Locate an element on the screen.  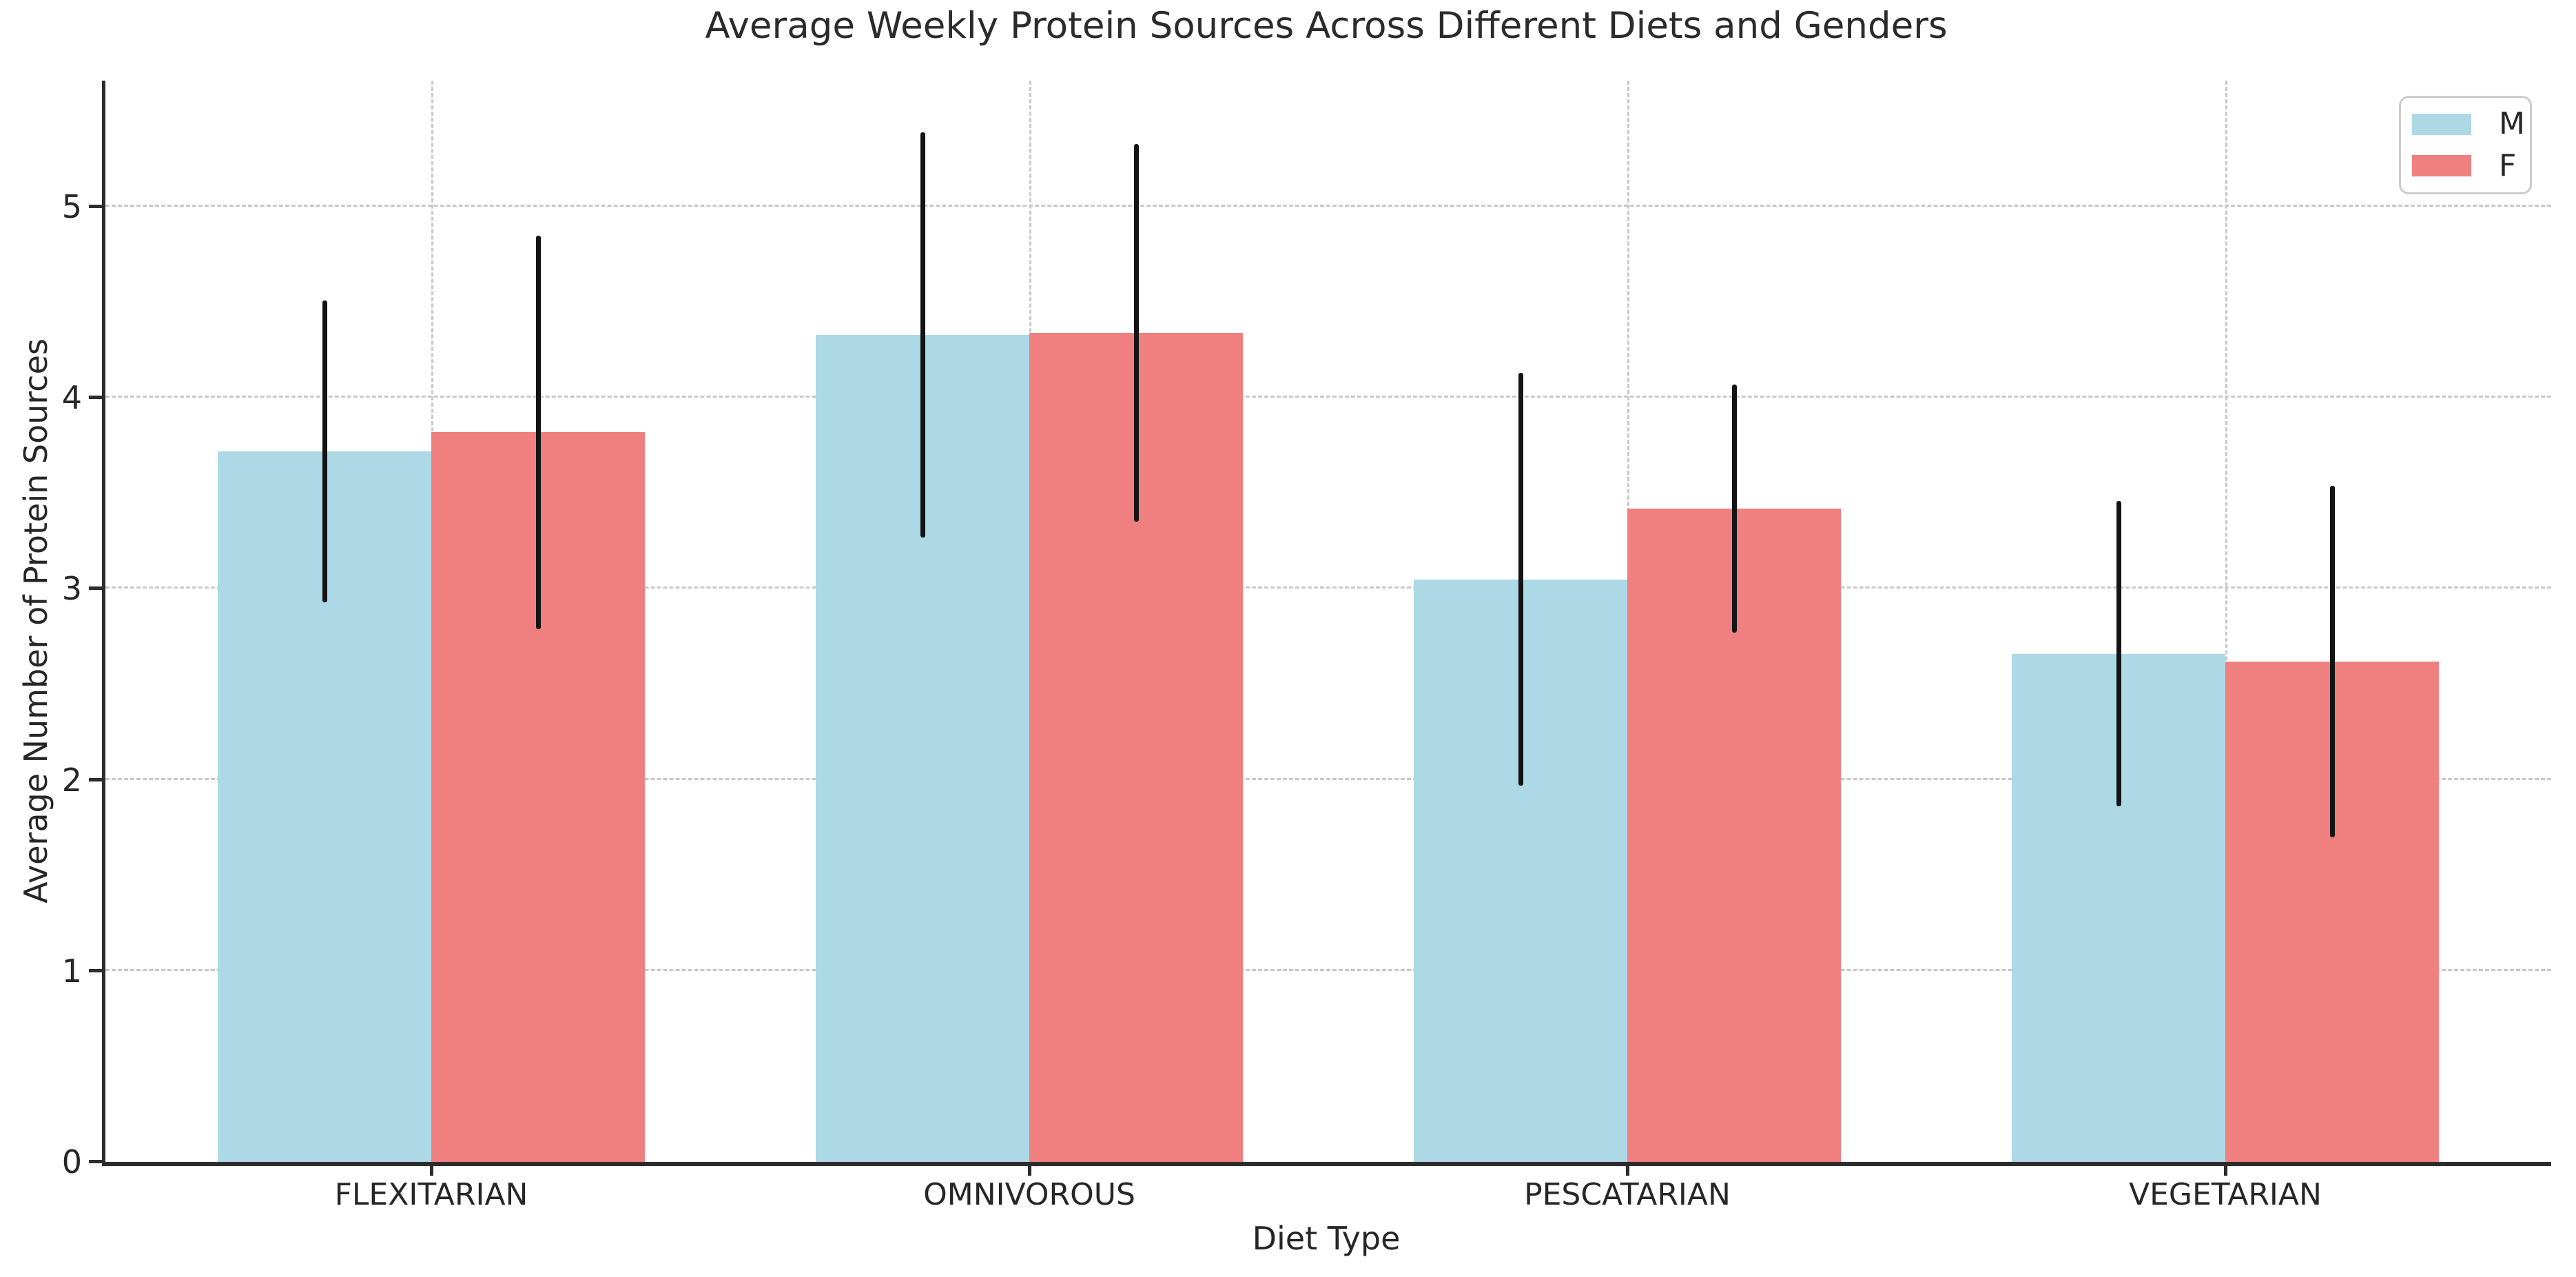
x-axis-label: Diet Type is located at coordinates (1326, 1238).